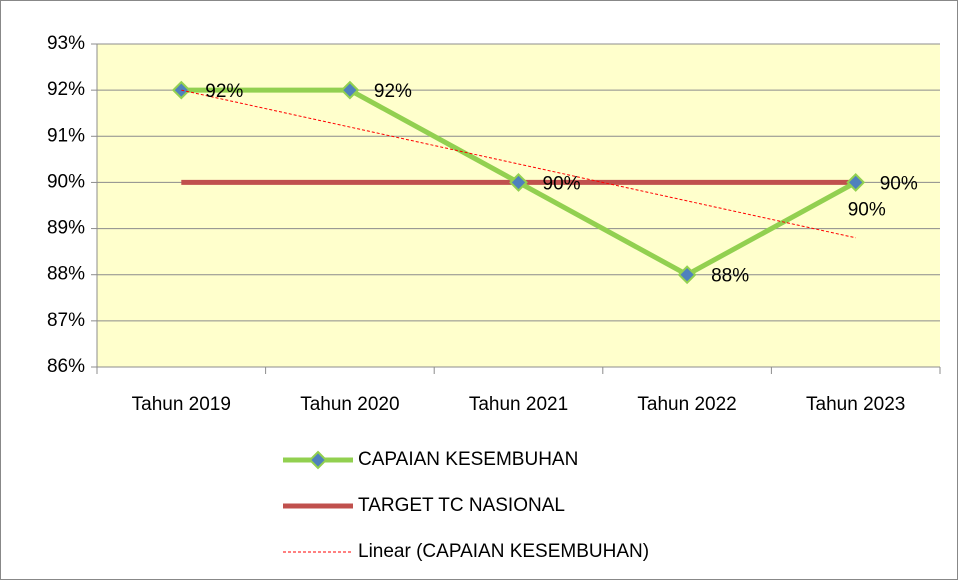 This screenshot has height=585, width=958. I want to click on legend-marker, so click(318, 460).